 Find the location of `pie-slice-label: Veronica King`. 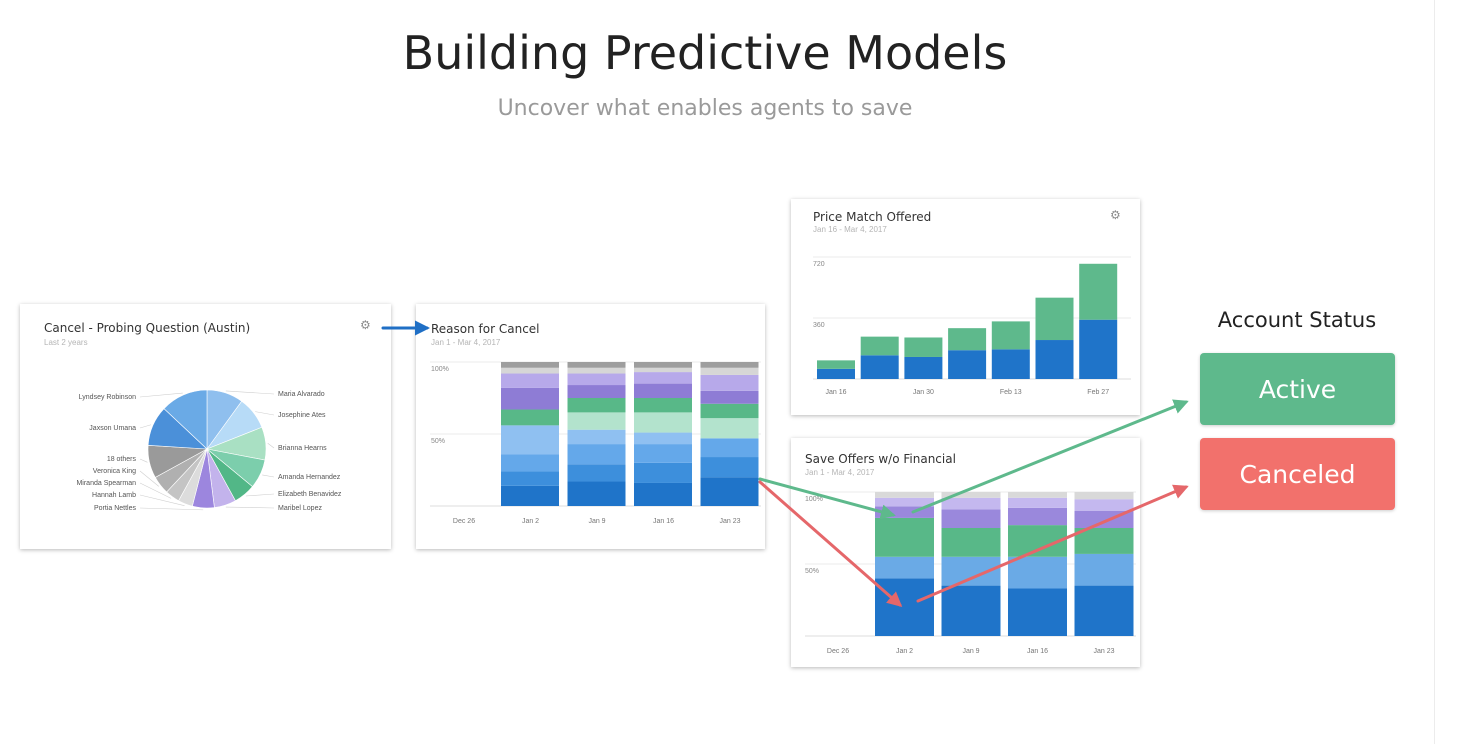

pie-slice-label: Veronica King is located at coordinates (114, 471).